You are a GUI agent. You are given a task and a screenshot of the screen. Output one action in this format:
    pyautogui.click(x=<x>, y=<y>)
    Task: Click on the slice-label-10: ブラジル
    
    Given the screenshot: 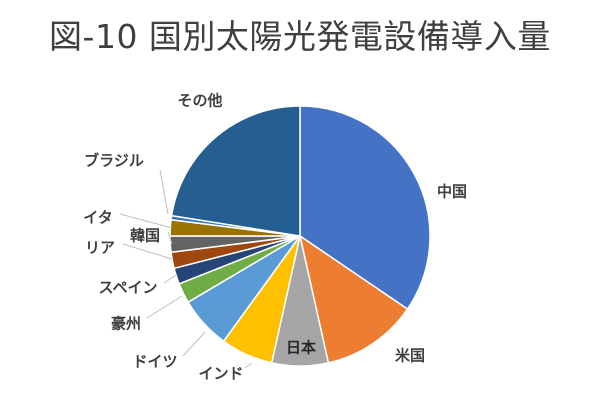 What is the action you would take?
    pyautogui.click(x=114, y=161)
    